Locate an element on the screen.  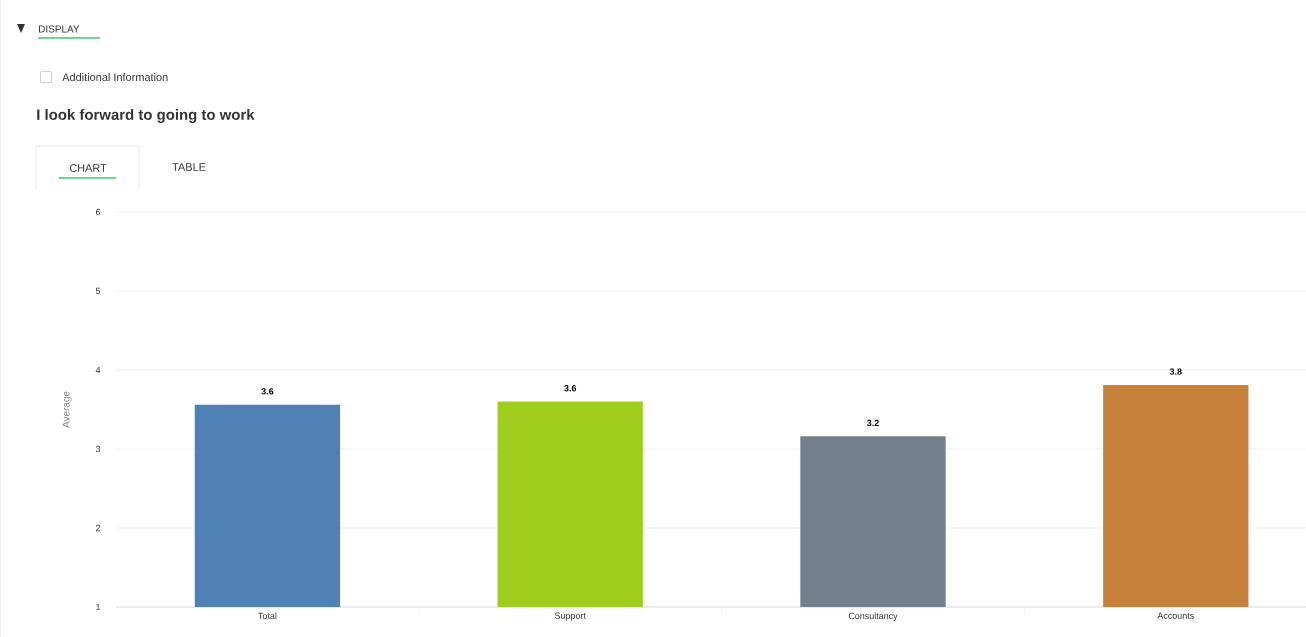
x-tick-label: Support is located at coordinates (570, 616).